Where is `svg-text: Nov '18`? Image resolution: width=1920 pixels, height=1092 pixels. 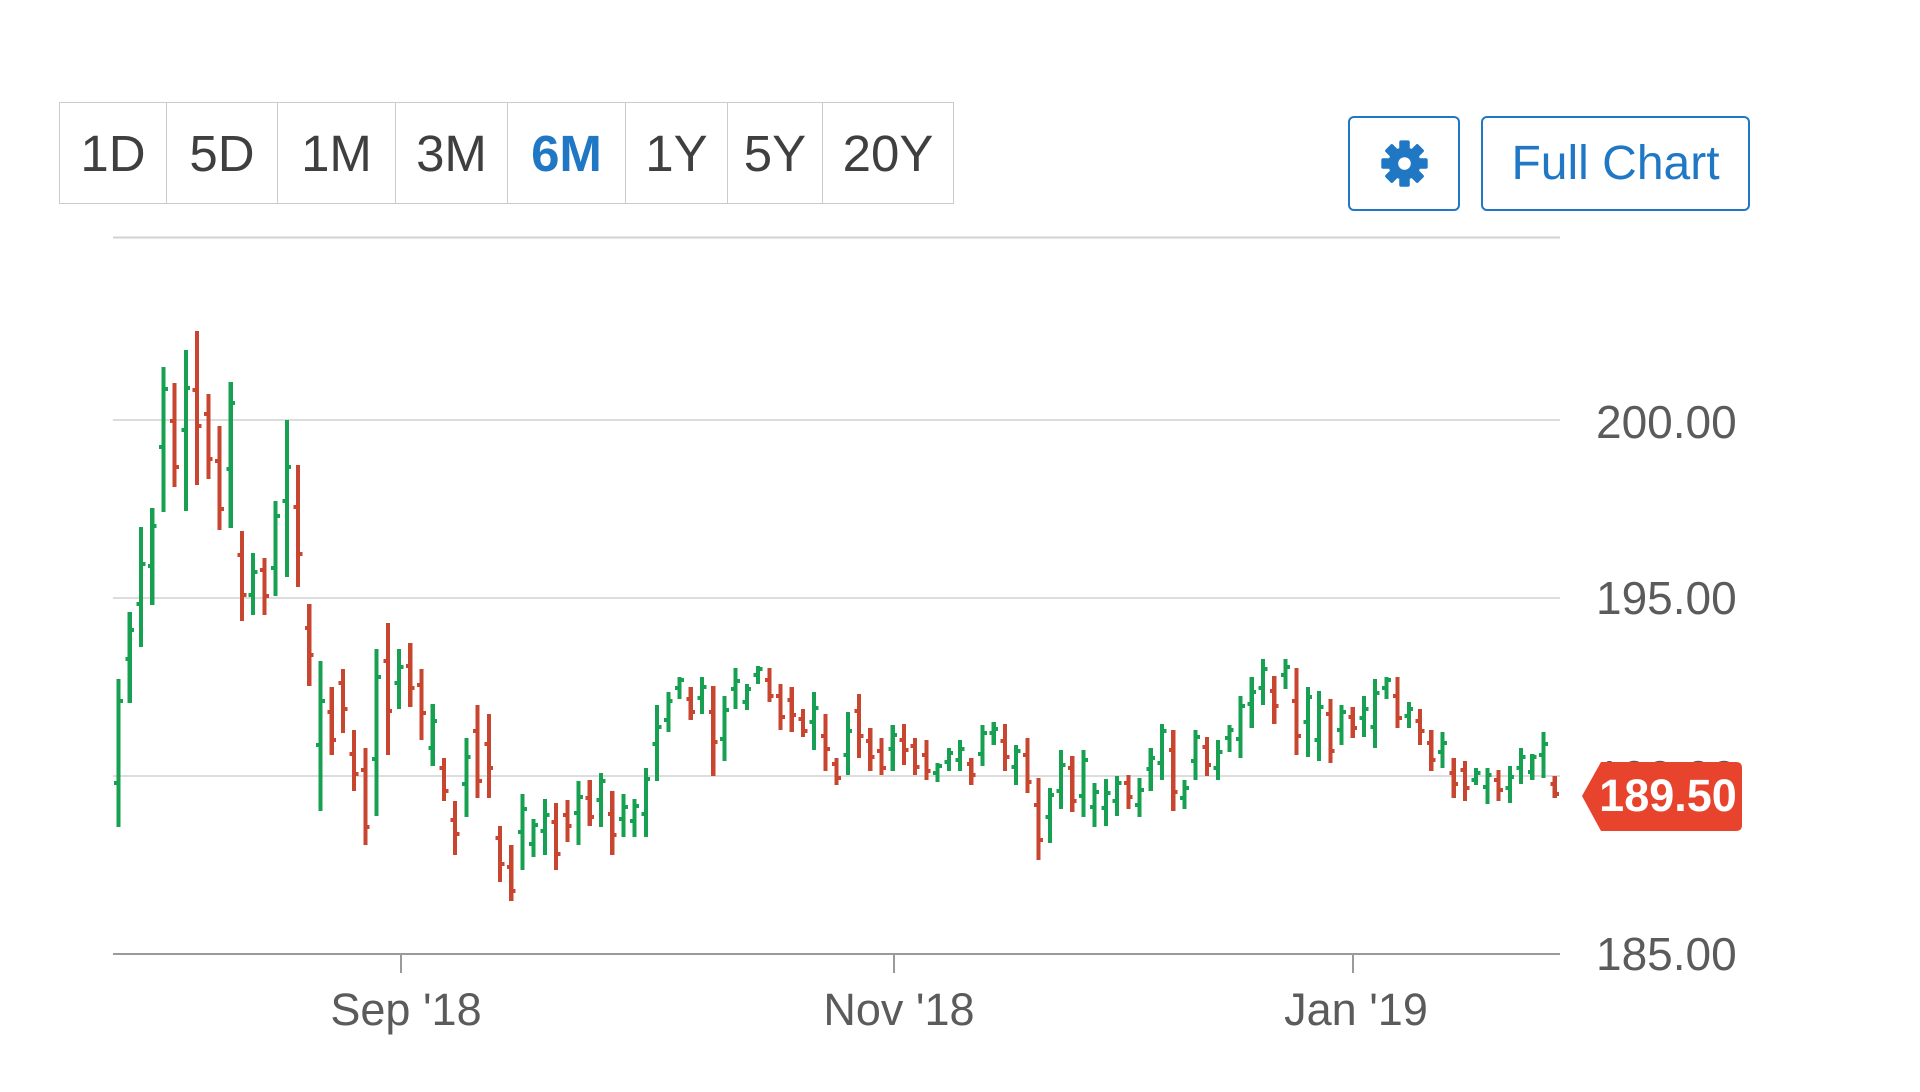
svg-text: Nov '18 is located at coordinates (898, 1009).